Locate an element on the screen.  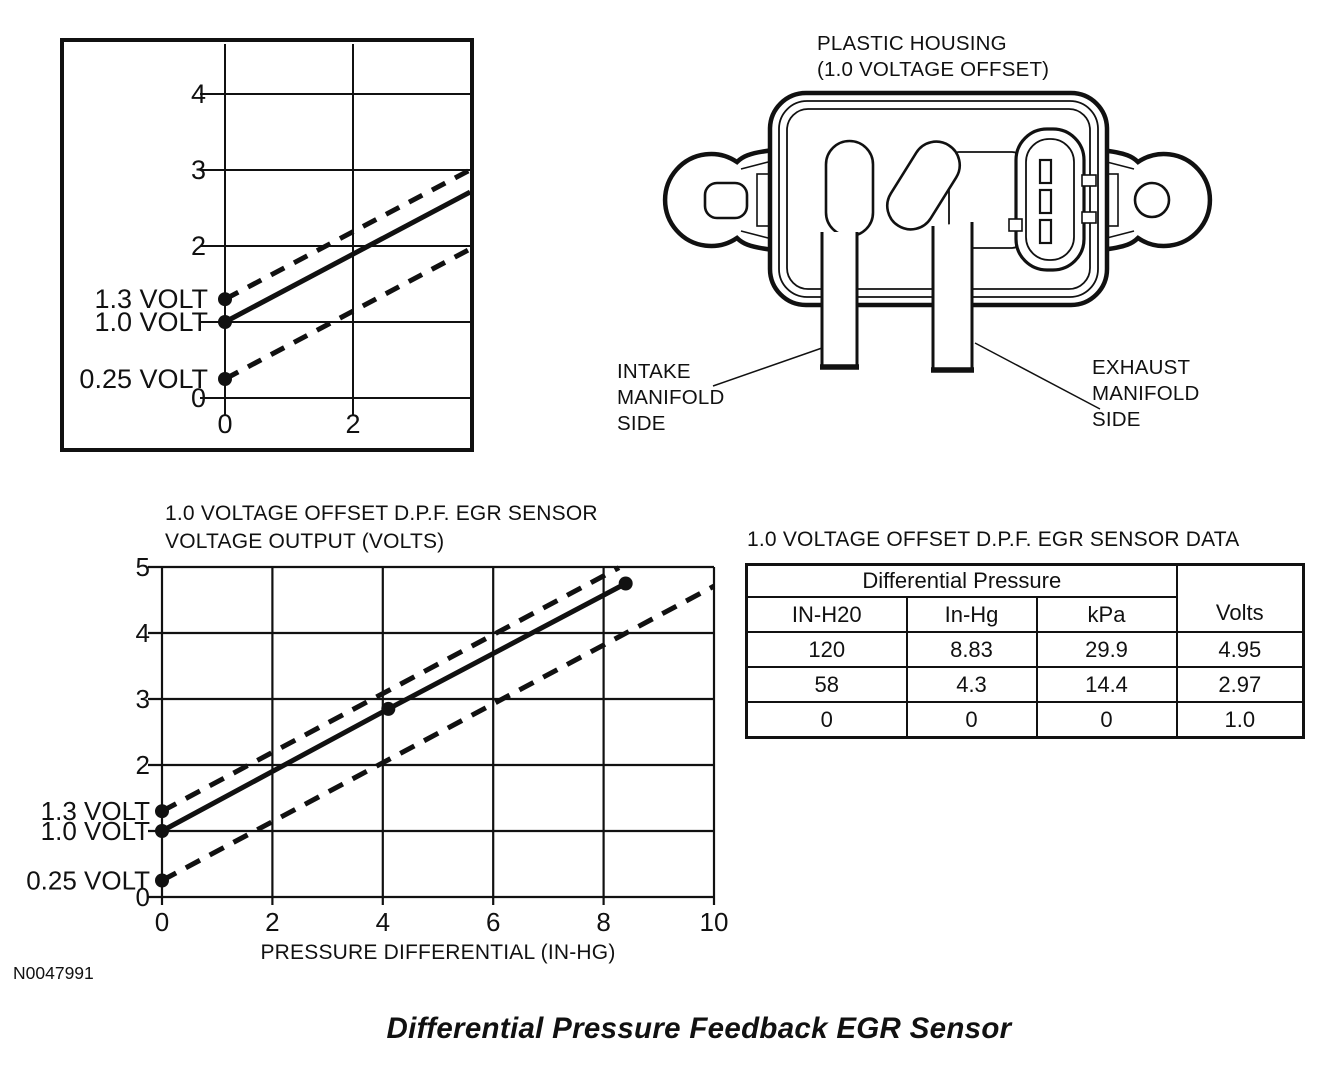
x-tick-label: 4 is located at coordinates (383, 922).